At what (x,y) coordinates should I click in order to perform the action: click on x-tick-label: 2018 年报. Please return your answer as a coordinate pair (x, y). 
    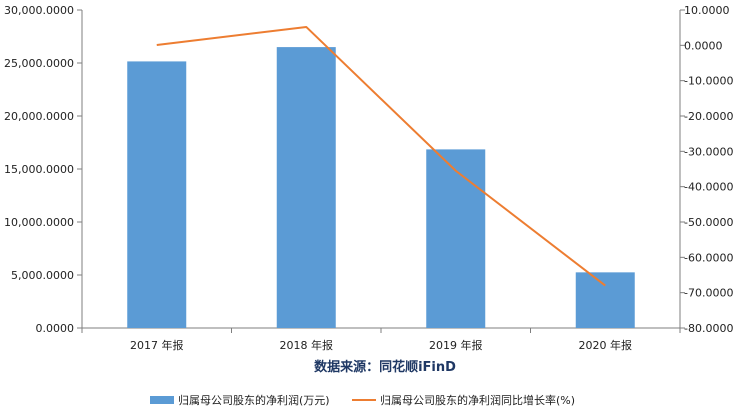
    Looking at the image, I should click on (307, 345).